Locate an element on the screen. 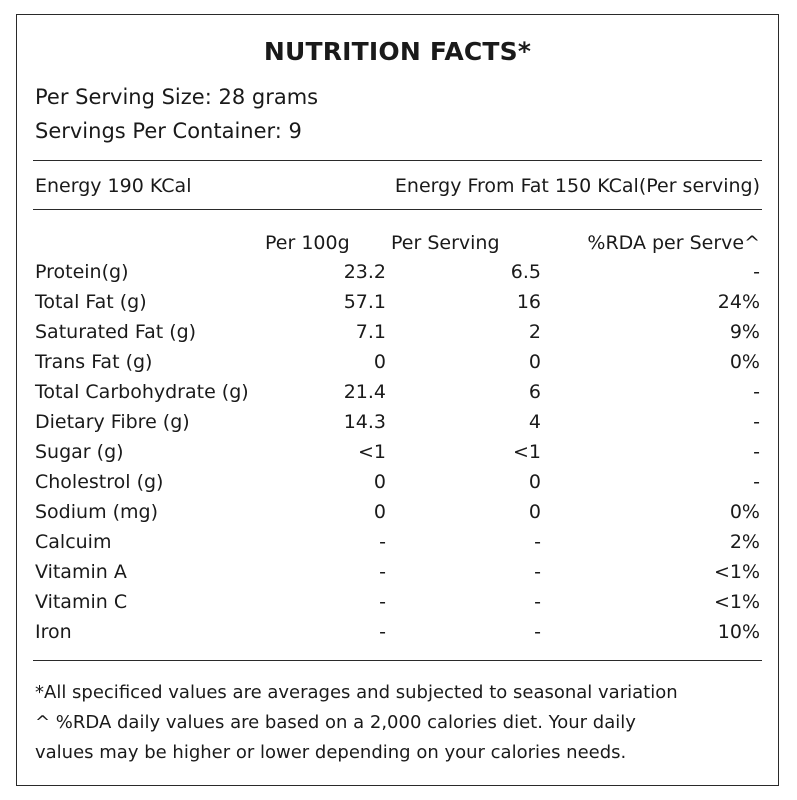 The width and height of the screenshot is (797, 800). nutrient-name: Cholestrol (g) is located at coordinates (99, 482).